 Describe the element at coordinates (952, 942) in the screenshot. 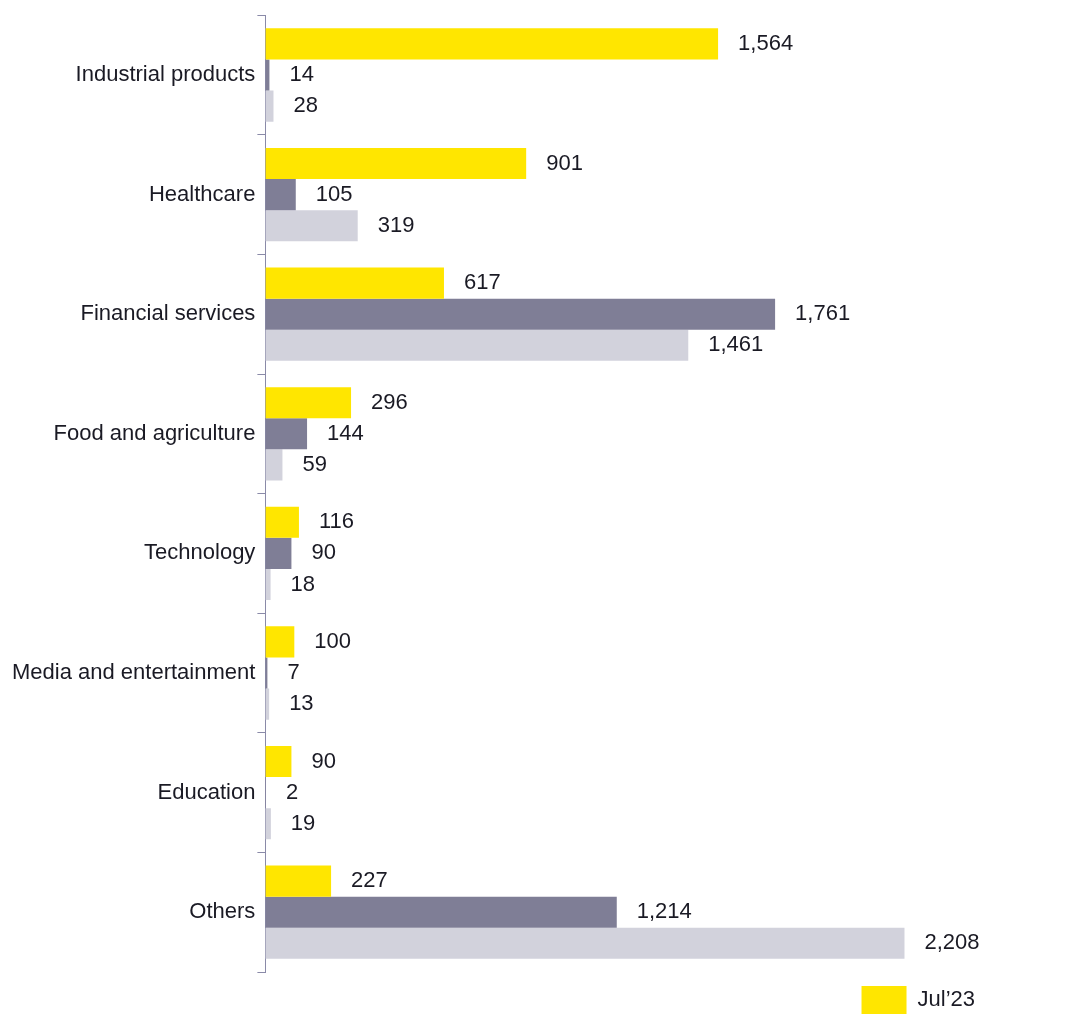

I see `data-label: 2,208` at that location.